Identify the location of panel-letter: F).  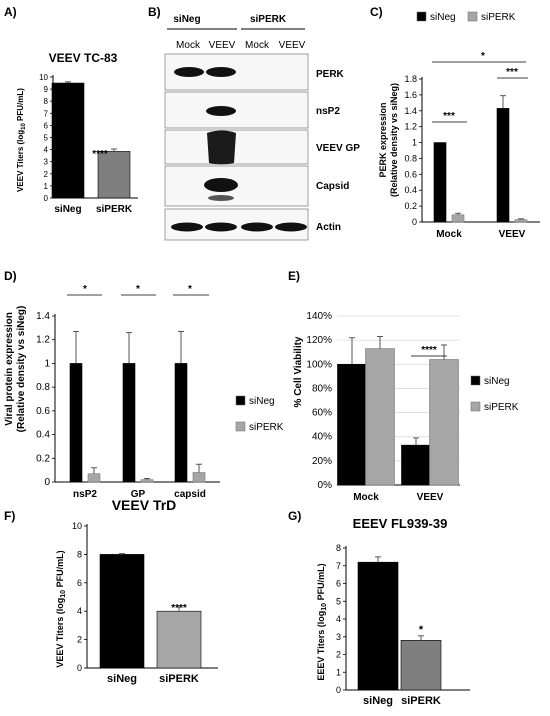
(9, 516).